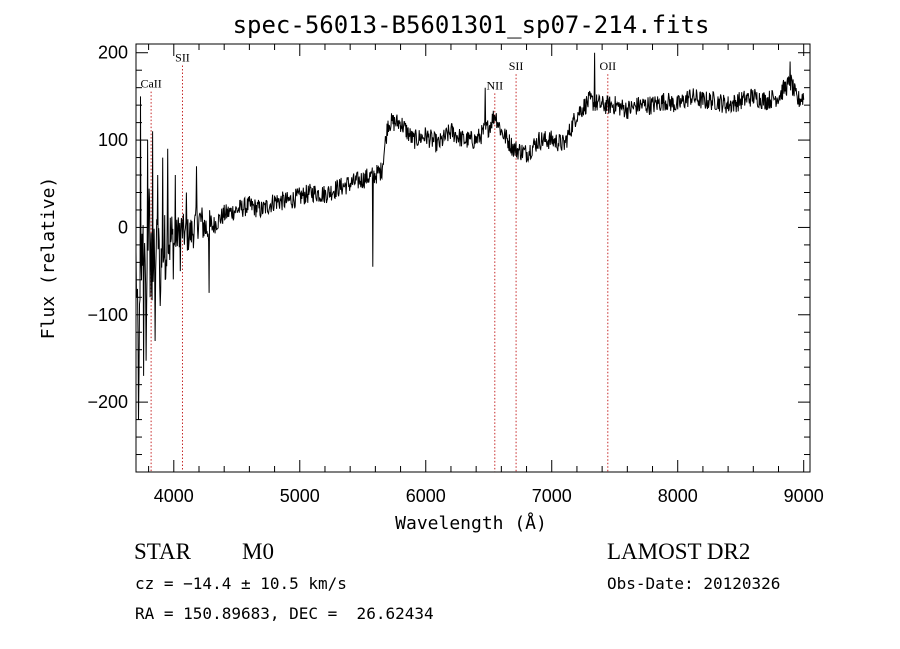 Image resolution: width=900 pixels, height=649 pixels. What do you see at coordinates (258, 551) in the screenshot?
I see `object-subclass: M0` at bounding box center [258, 551].